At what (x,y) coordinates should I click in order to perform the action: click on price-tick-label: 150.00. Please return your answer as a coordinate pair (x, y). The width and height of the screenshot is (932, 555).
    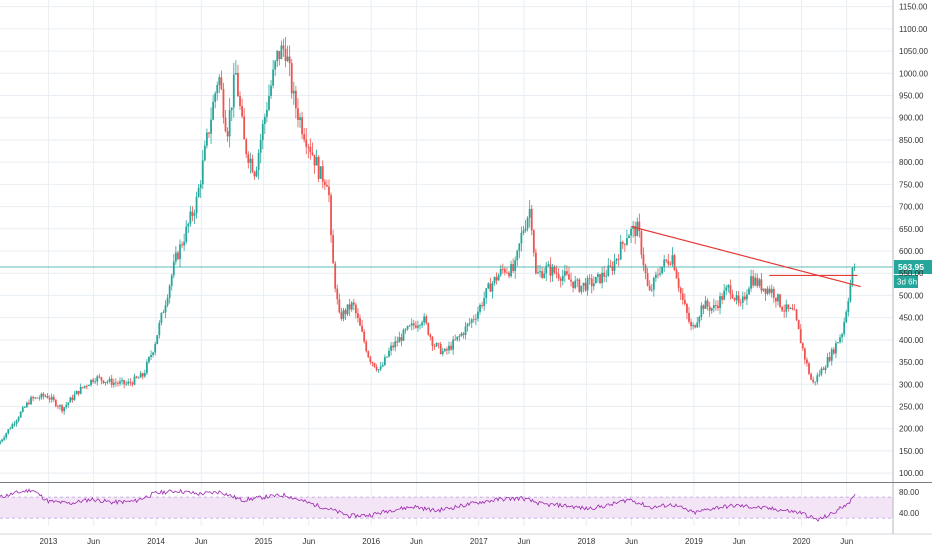
    Looking at the image, I should click on (911, 451).